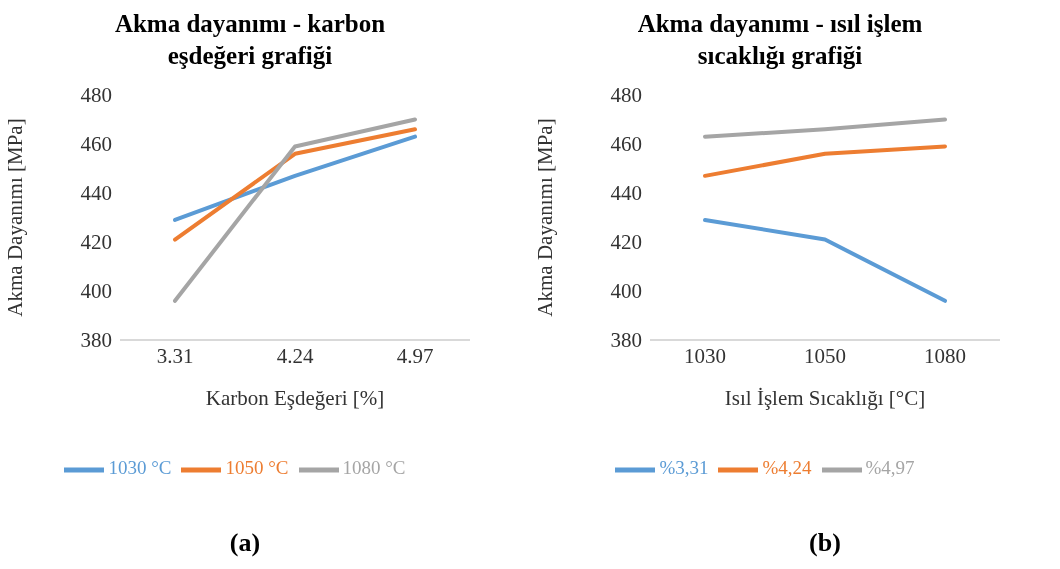 The height and width of the screenshot is (569, 1060). Describe the element at coordinates (780, 40) in the screenshot. I see `chart-title: Akma dayanımı - ısıl işlem sıcaklığı grafiği` at that location.